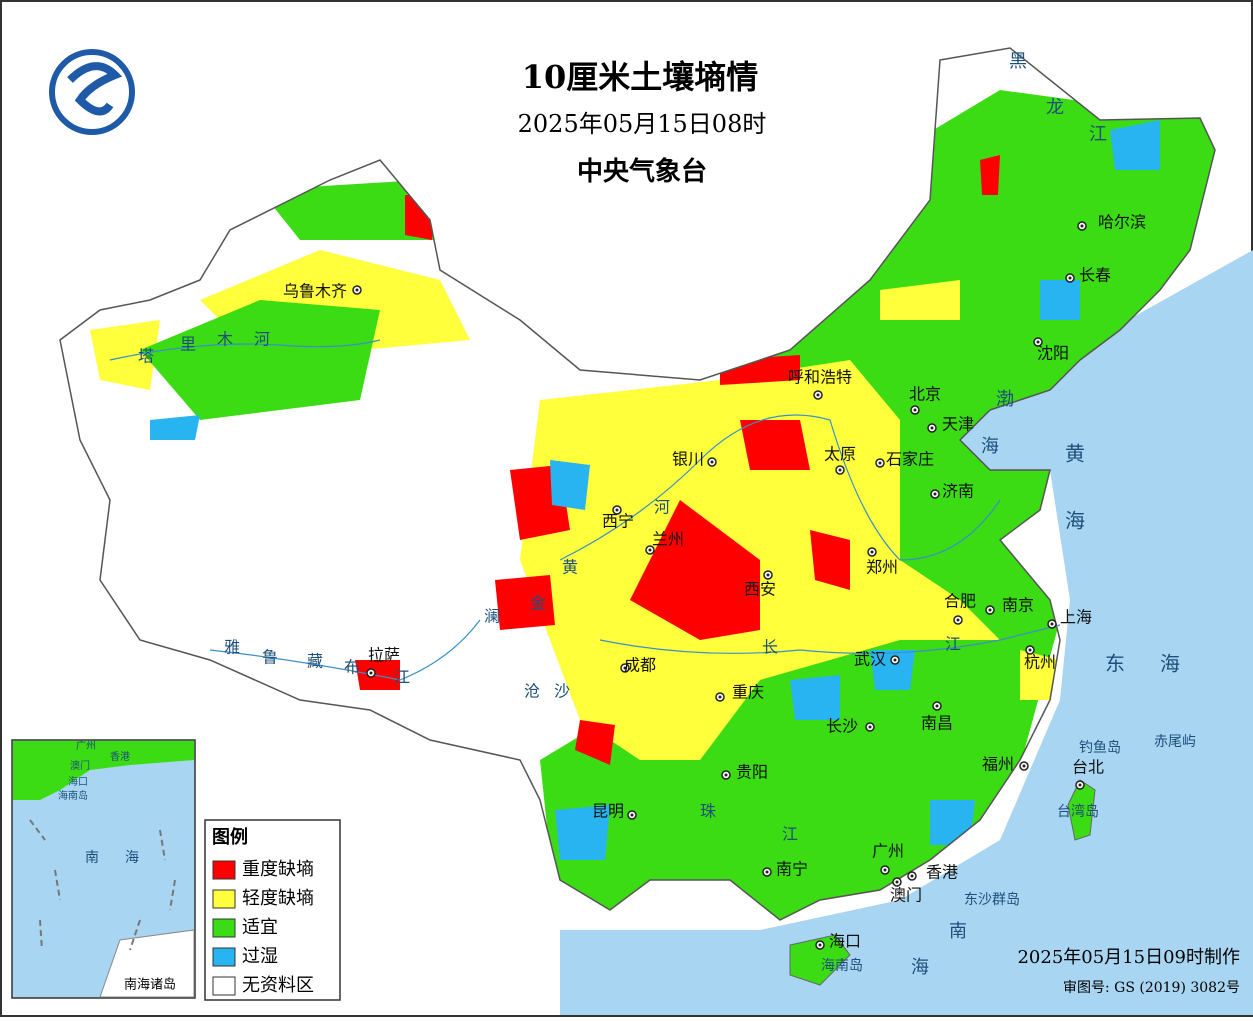 This screenshot has height=1021, width=1253. Describe the element at coordinates (1095, 275) in the screenshot. I see `city-label: 长春` at that location.